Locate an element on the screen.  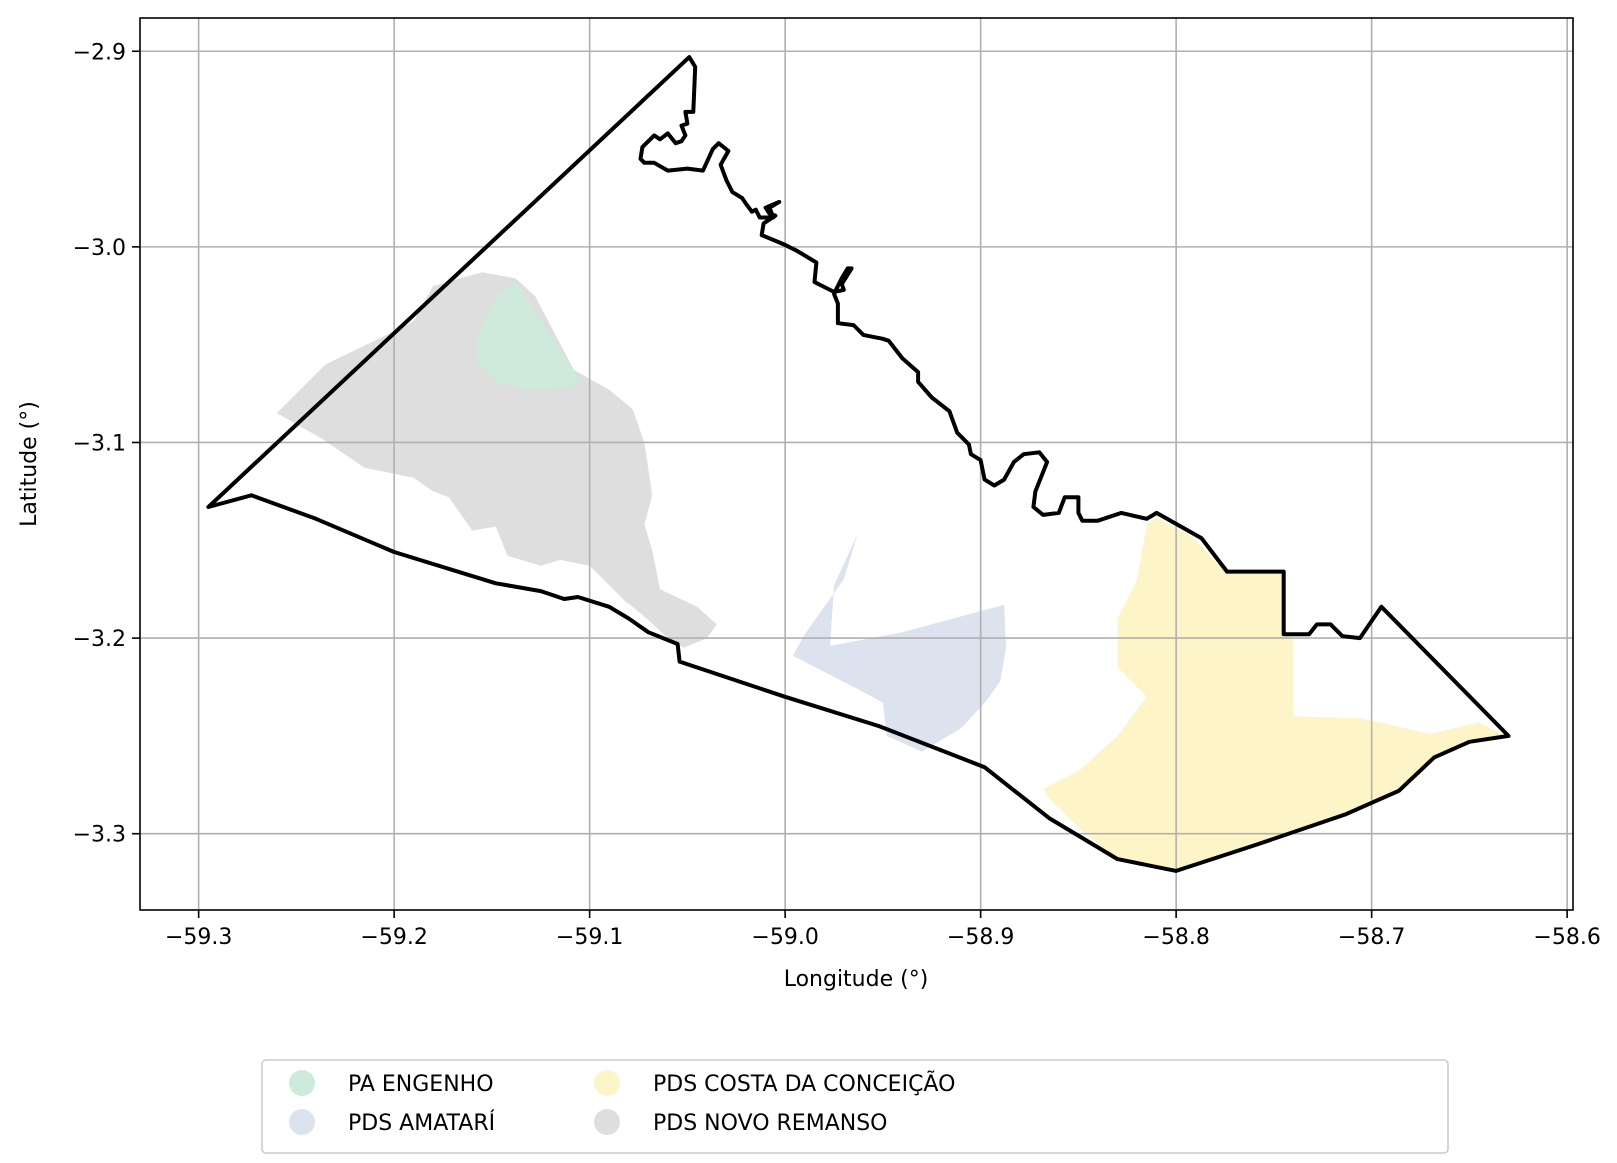
y-tick-label: −3.0 is located at coordinates (99, 248).